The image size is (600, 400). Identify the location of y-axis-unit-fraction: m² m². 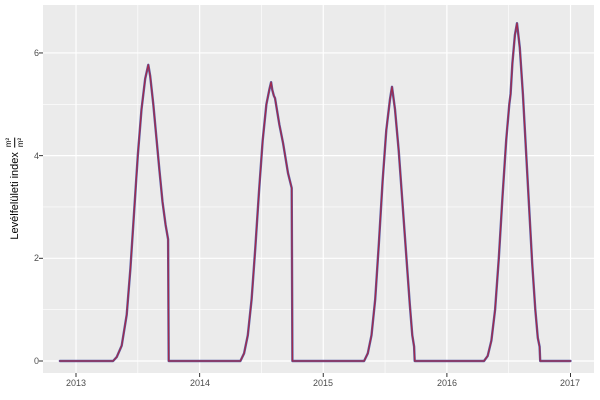
(15, 143).